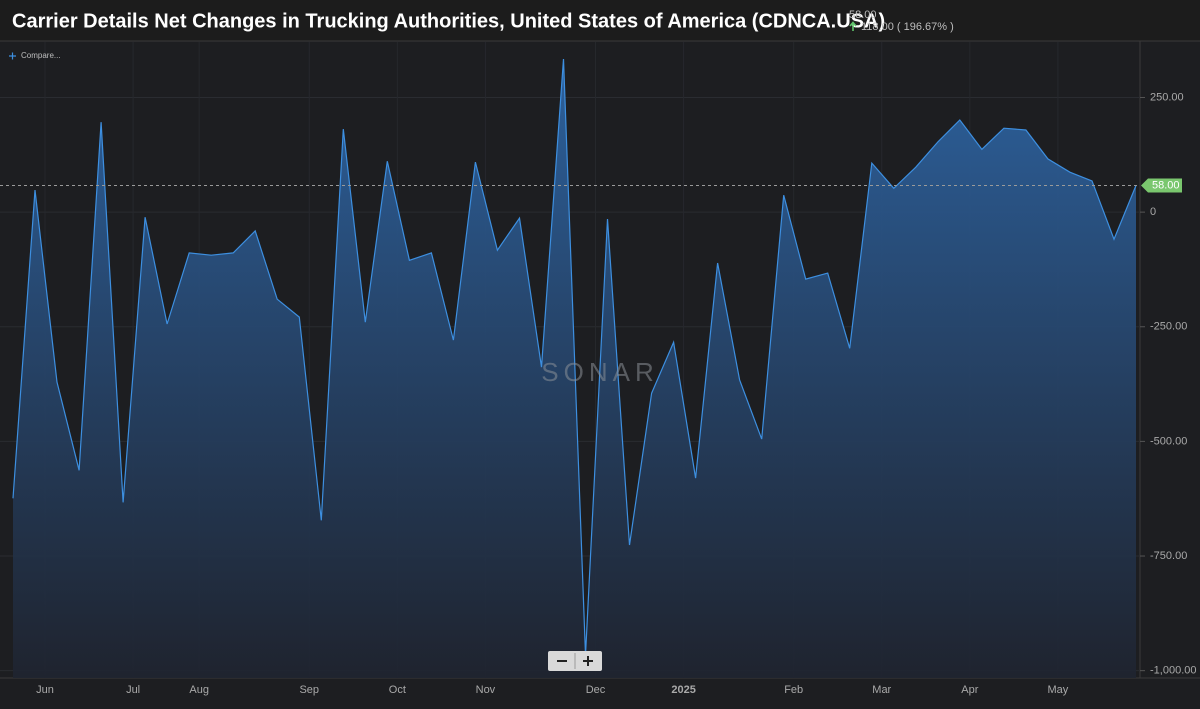 This screenshot has width=1200, height=709. Describe the element at coordinates (1058, 690) in the screenshot. I see `x-tick-label: May` at that location.